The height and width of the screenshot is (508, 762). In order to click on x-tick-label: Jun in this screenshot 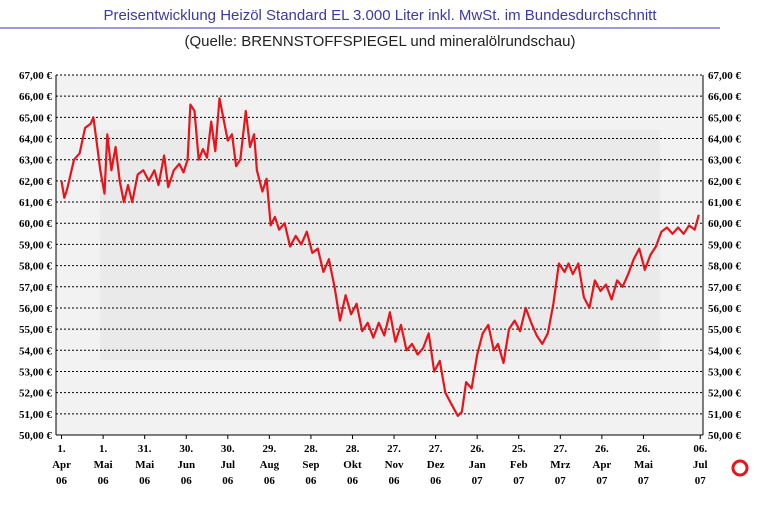, I will do `click(186, 465)`.